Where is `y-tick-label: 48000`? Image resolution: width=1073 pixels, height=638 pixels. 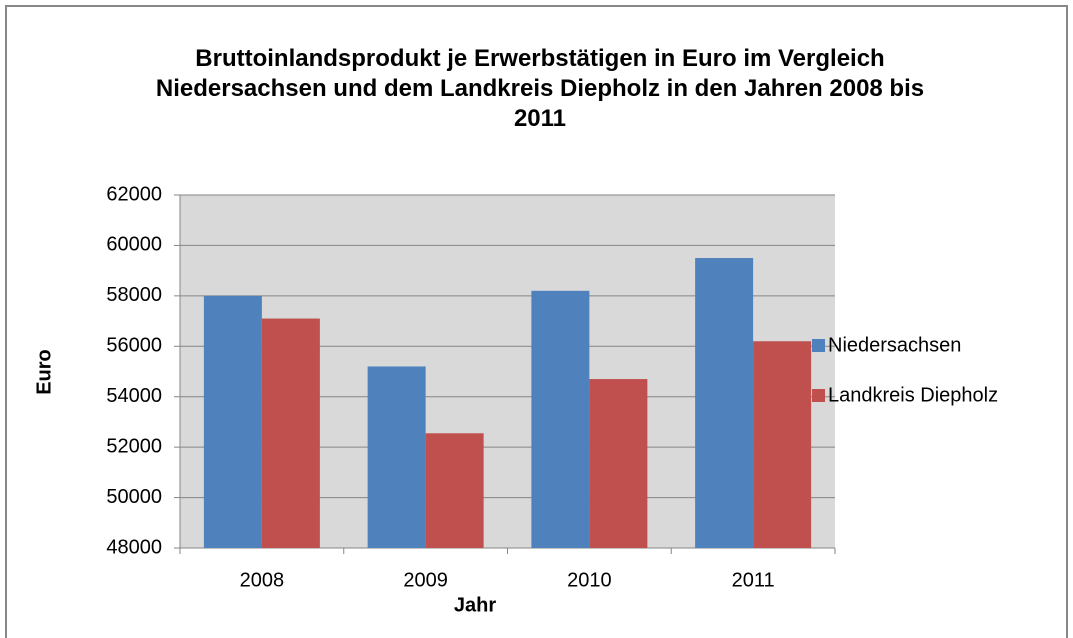
y-tick-label: 48000 is located at coordinates (134, 547).